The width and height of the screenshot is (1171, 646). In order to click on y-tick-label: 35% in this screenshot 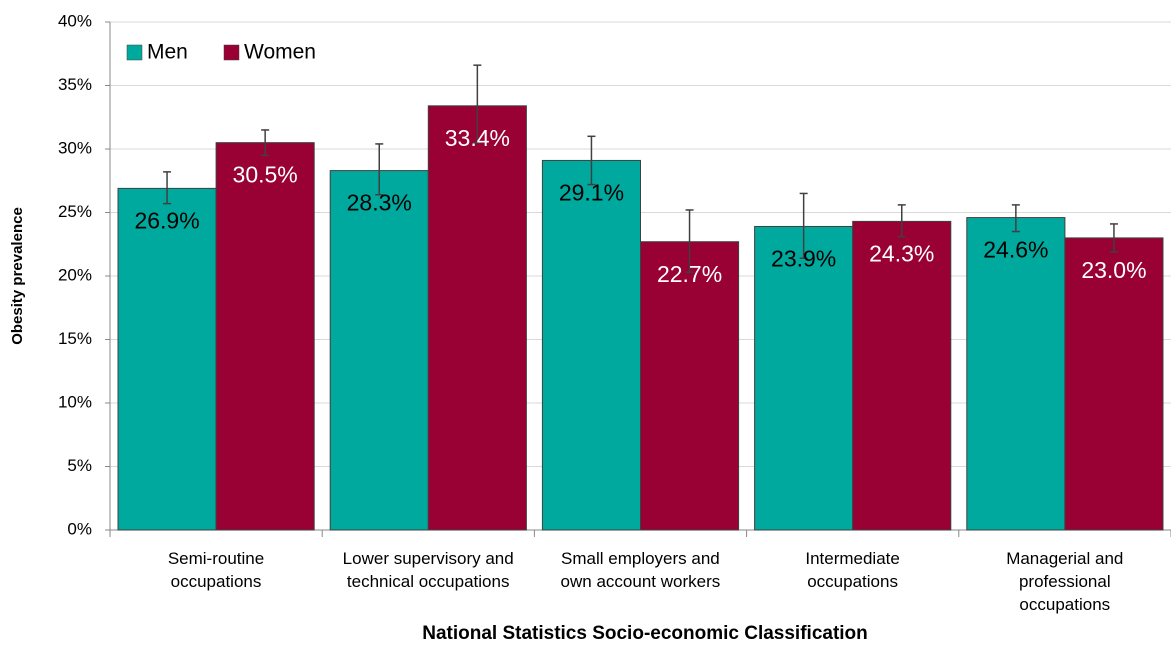, I will do `click(75, 84)`.